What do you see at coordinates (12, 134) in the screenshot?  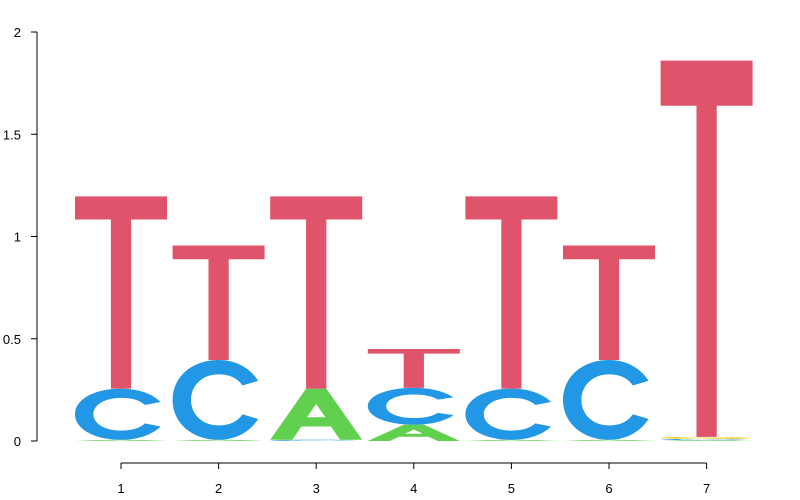 I see `y-tick-label: 1.5` at bounding box center [12, 134].